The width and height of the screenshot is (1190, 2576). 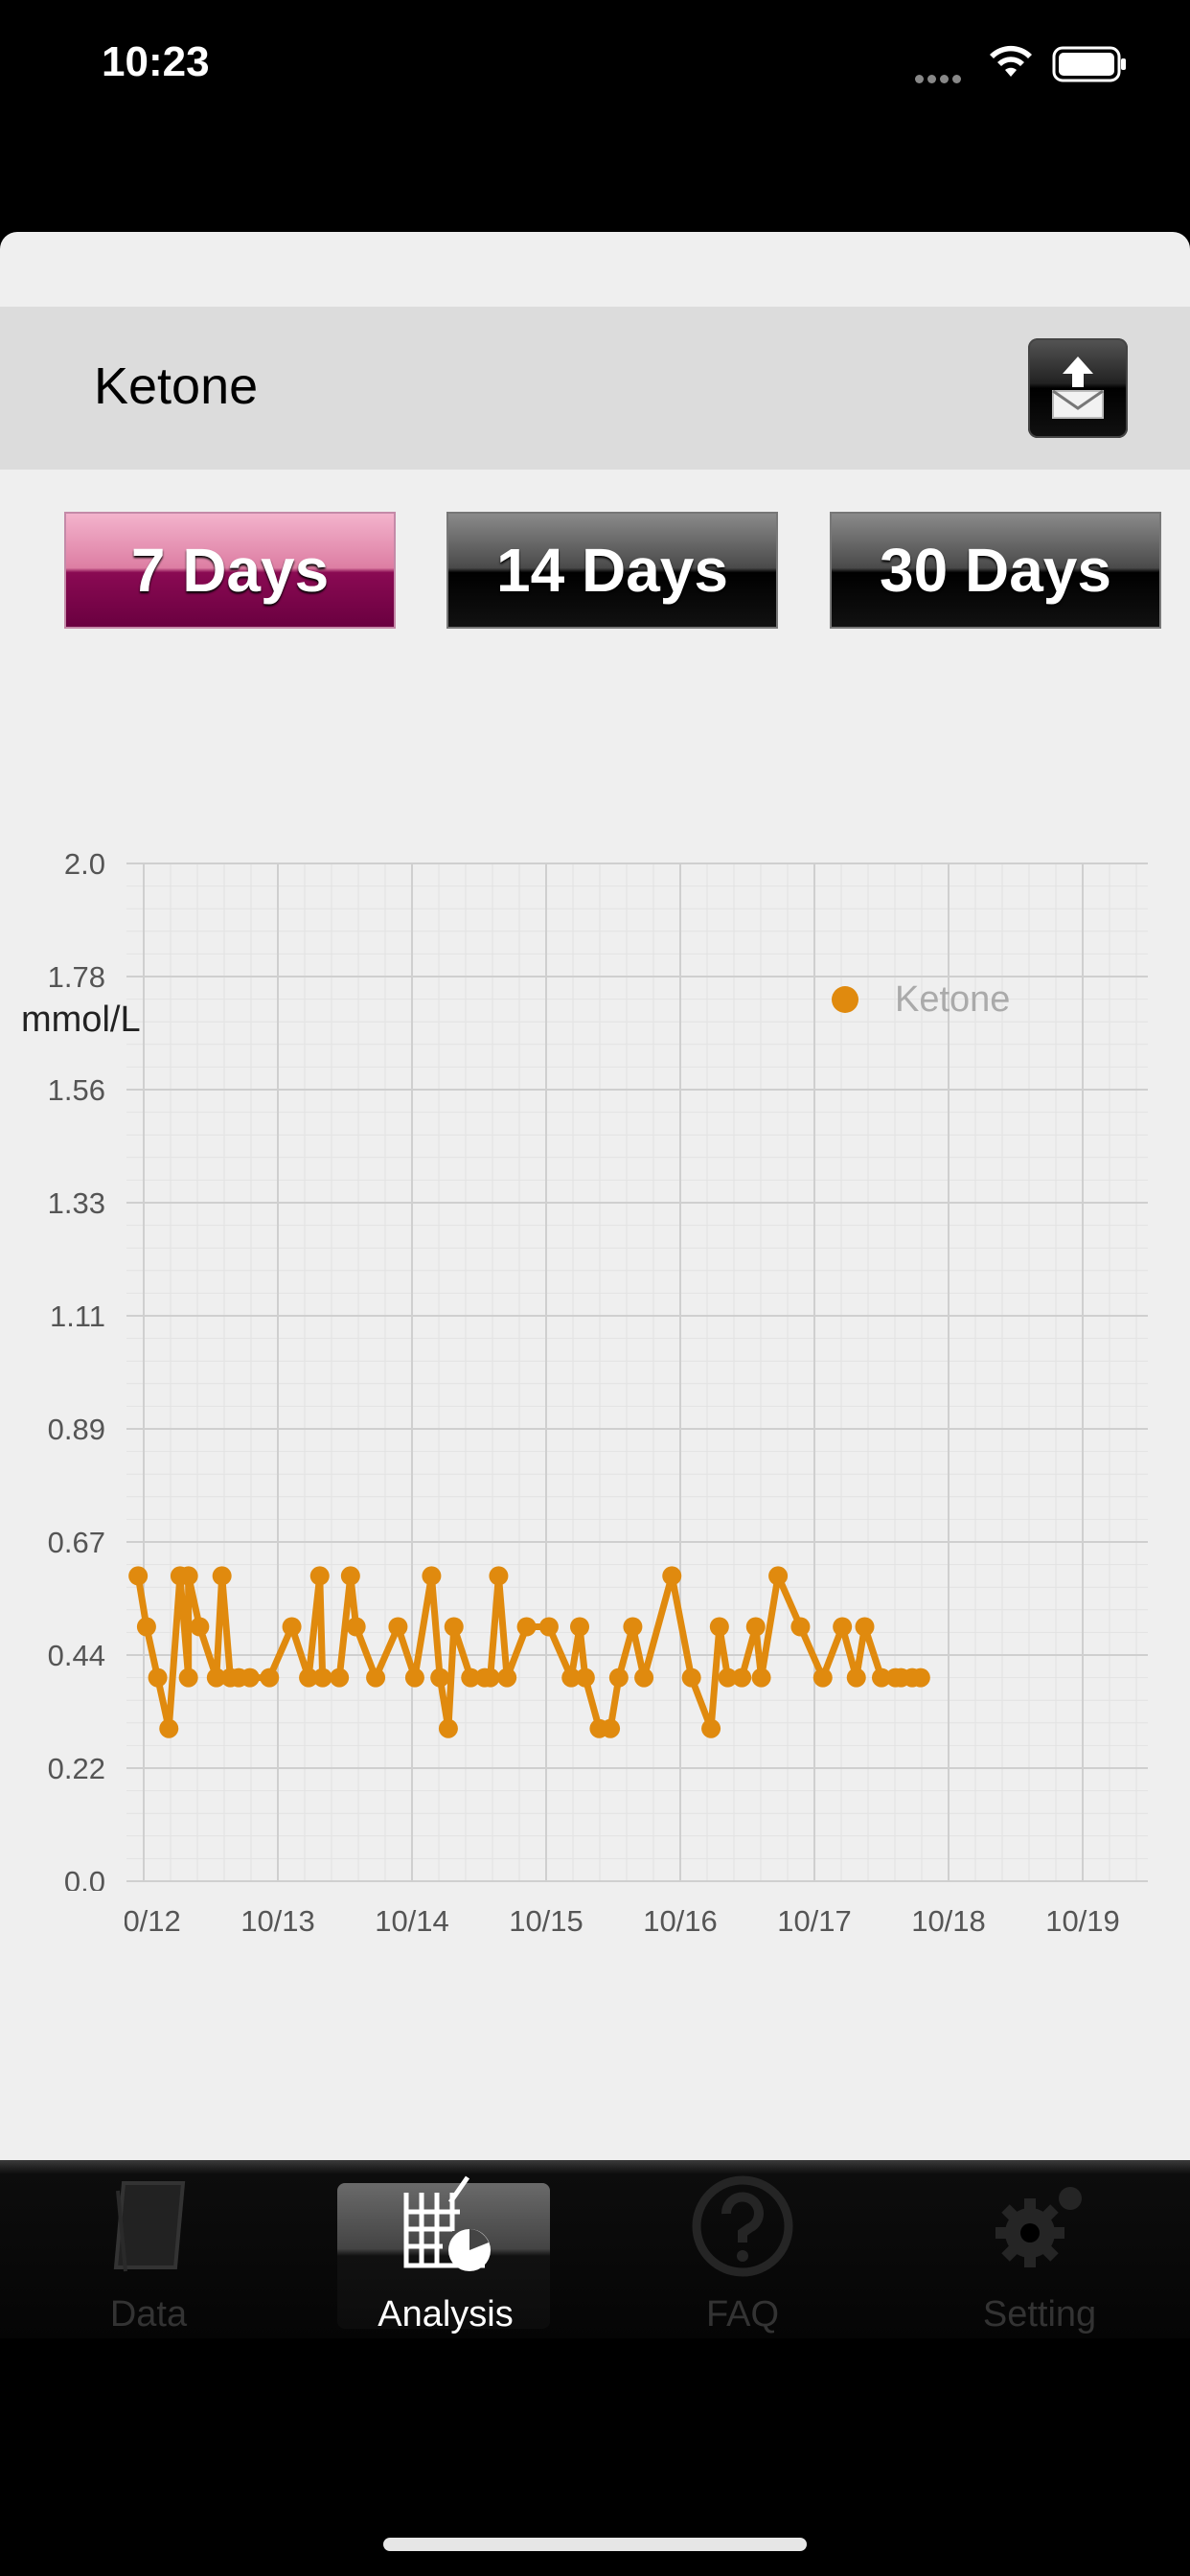 I want to click on period-7-days-button: 7 Days, so click(x=230, y=571).